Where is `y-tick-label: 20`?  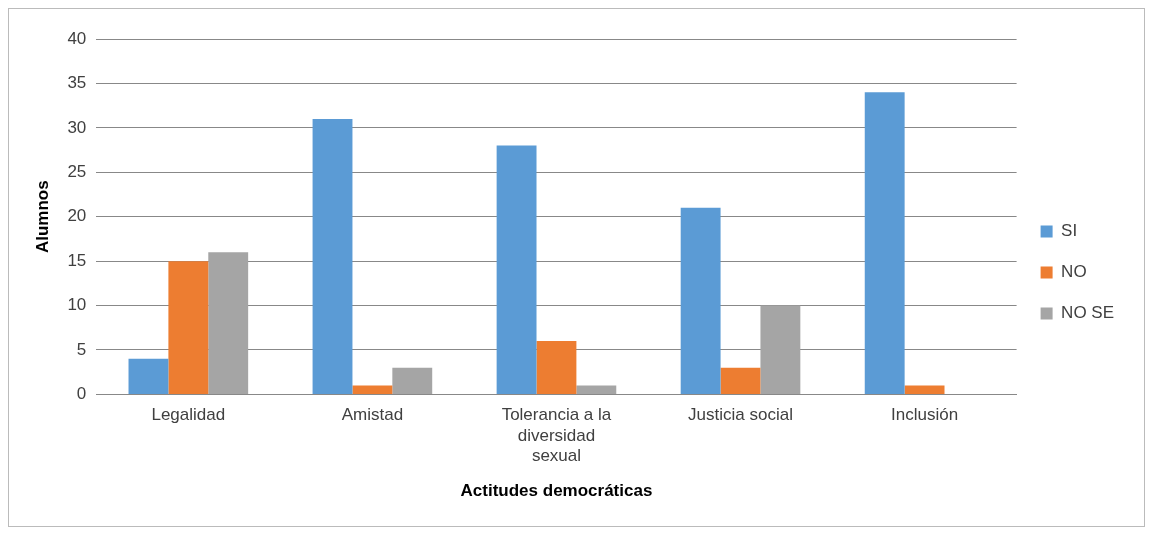
y-tick-label: 20 is located at coordinates (77, 216).